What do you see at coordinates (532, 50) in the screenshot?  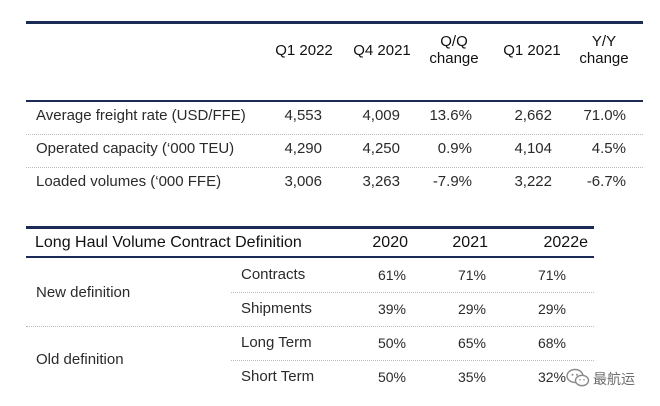 I see `header-q1-2021: Q1 2021` at bounding box center [532, 50].